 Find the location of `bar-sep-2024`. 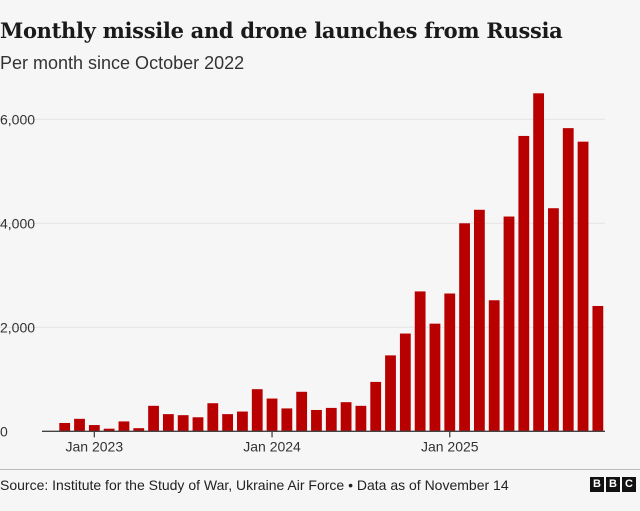

bar-sep-2024 is located at coordinates (390, 393).